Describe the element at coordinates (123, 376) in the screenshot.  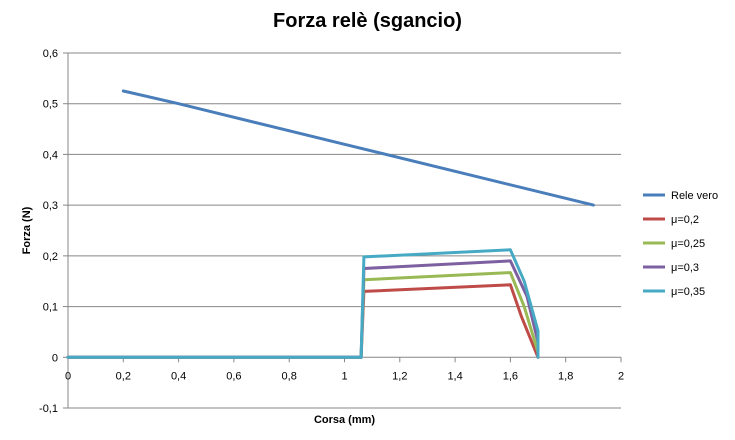
I see `x-tick-label: 0,2` at that location.